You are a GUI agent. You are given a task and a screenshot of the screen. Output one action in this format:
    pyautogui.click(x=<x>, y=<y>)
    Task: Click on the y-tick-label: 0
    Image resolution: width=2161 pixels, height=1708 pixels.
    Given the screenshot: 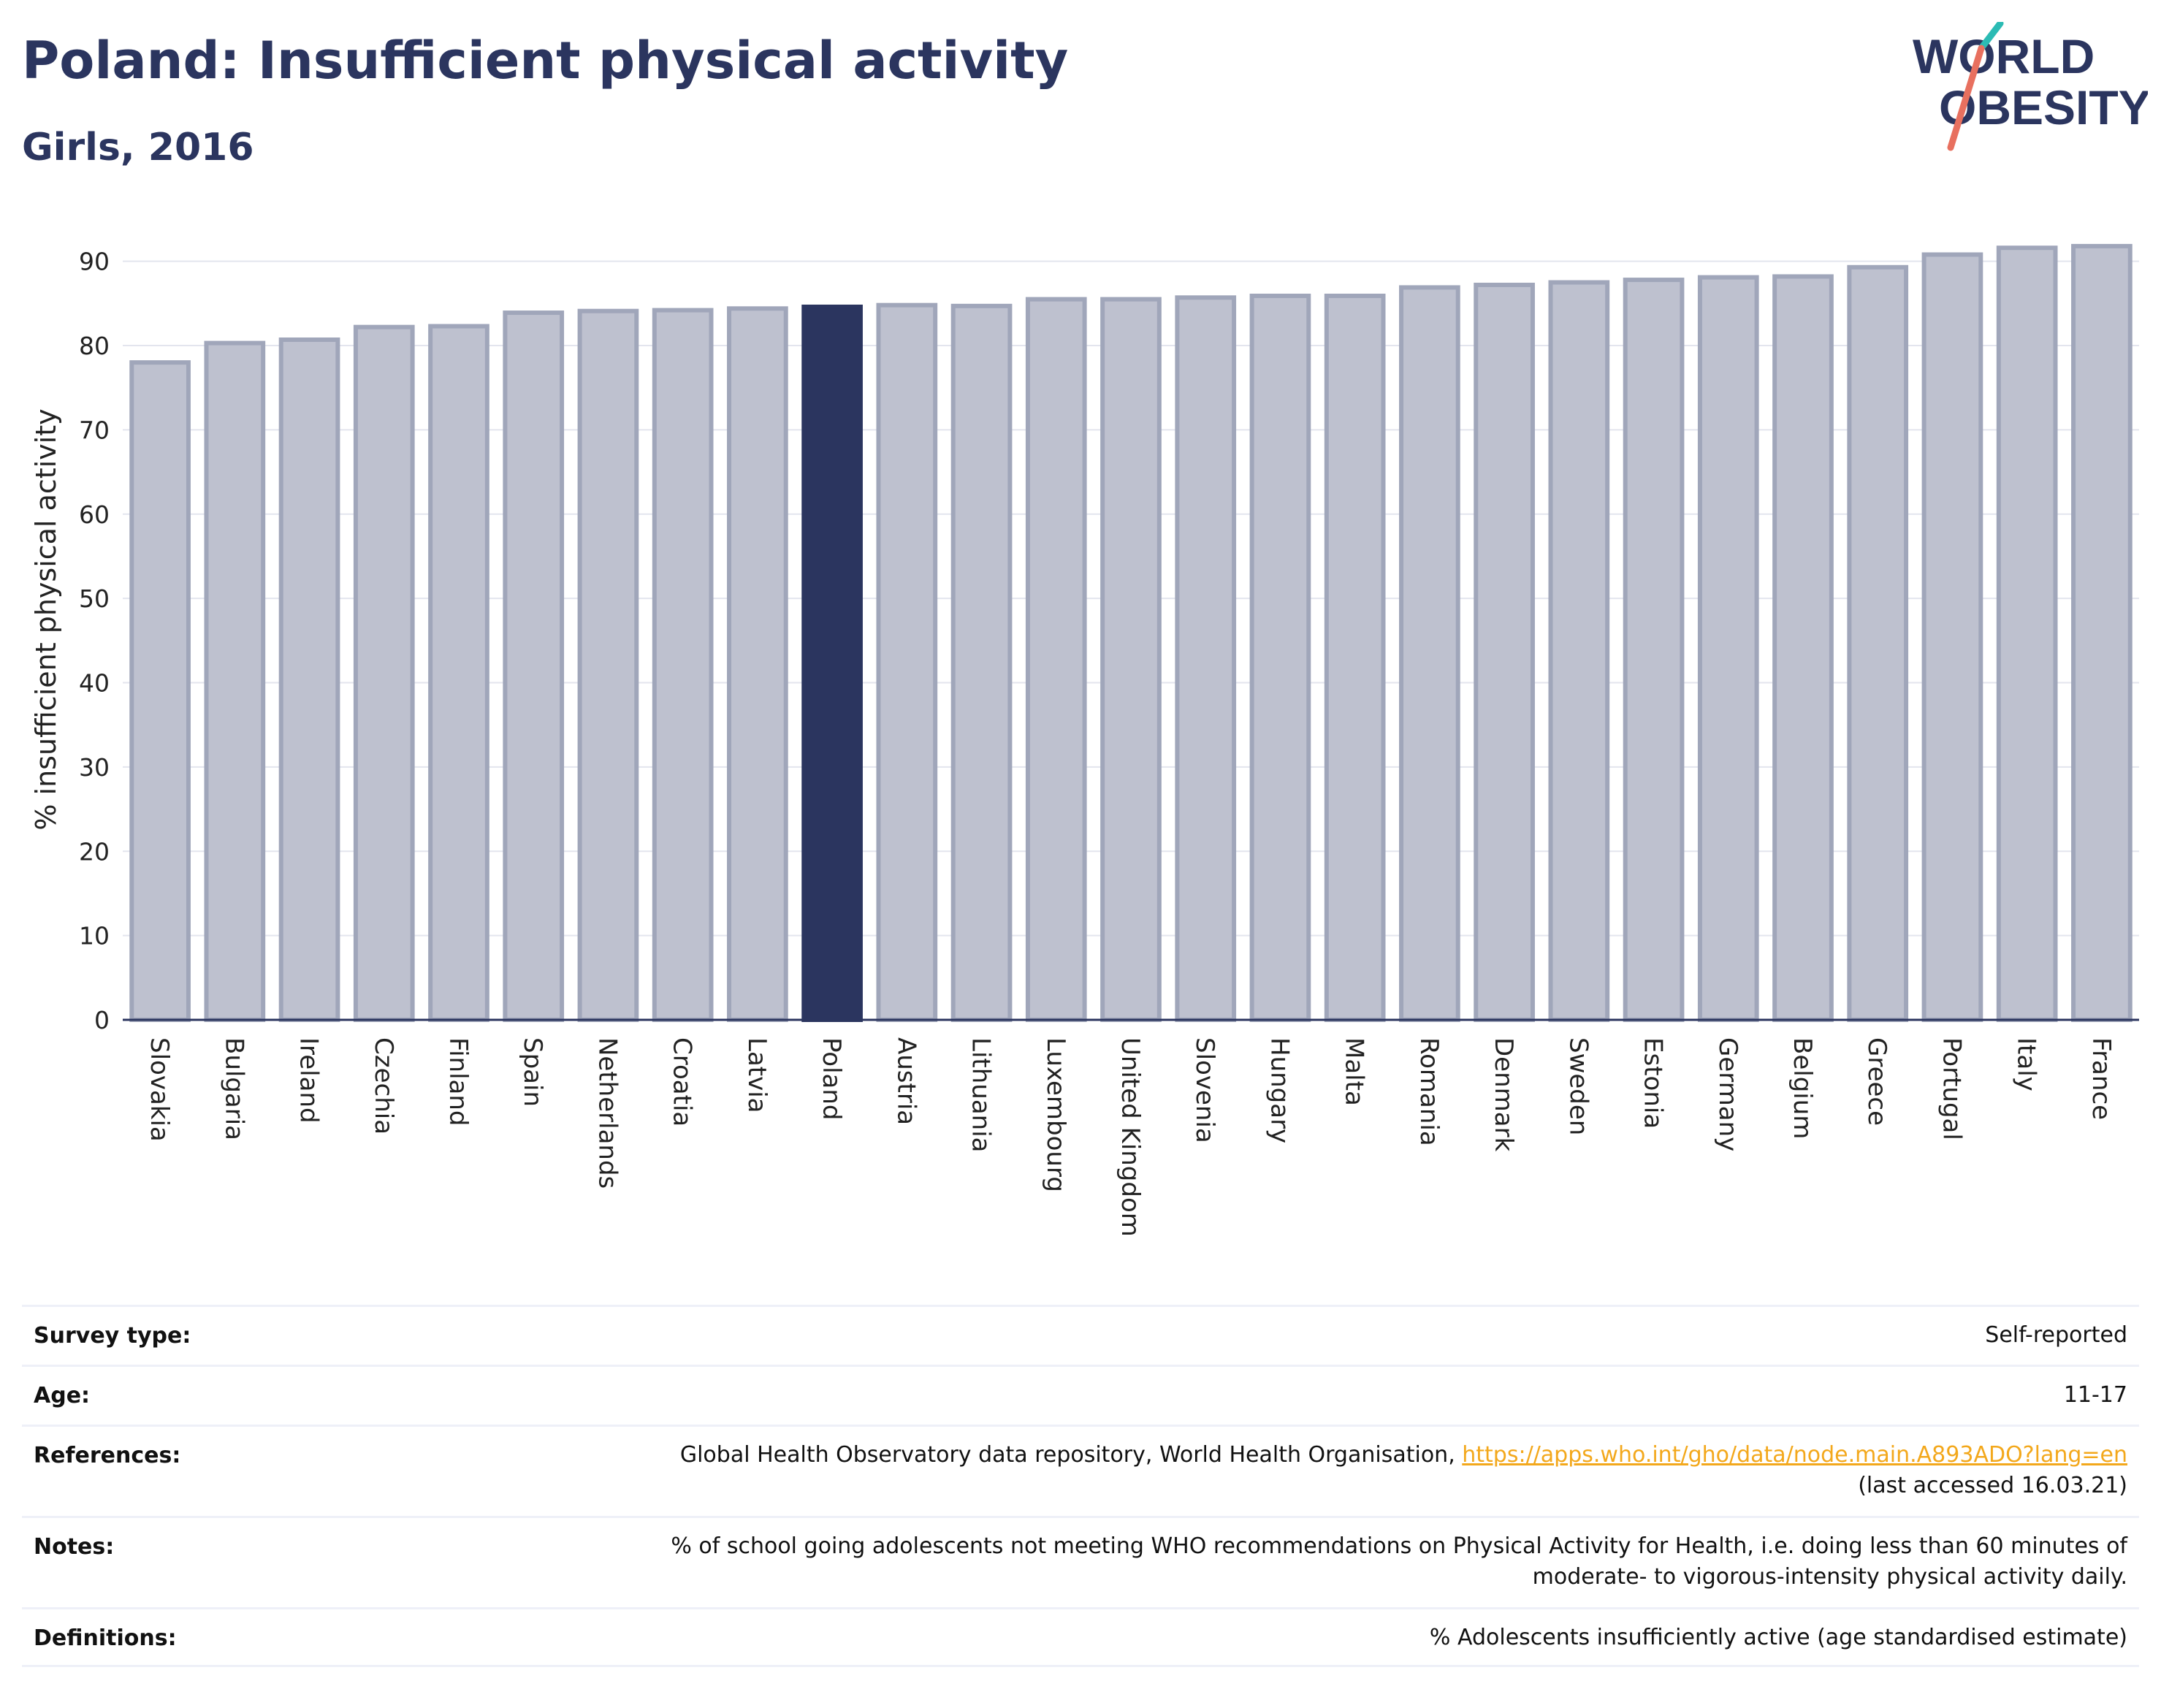 What is the action you would take?
    pyautogui.click(x=102, y=1020)
    